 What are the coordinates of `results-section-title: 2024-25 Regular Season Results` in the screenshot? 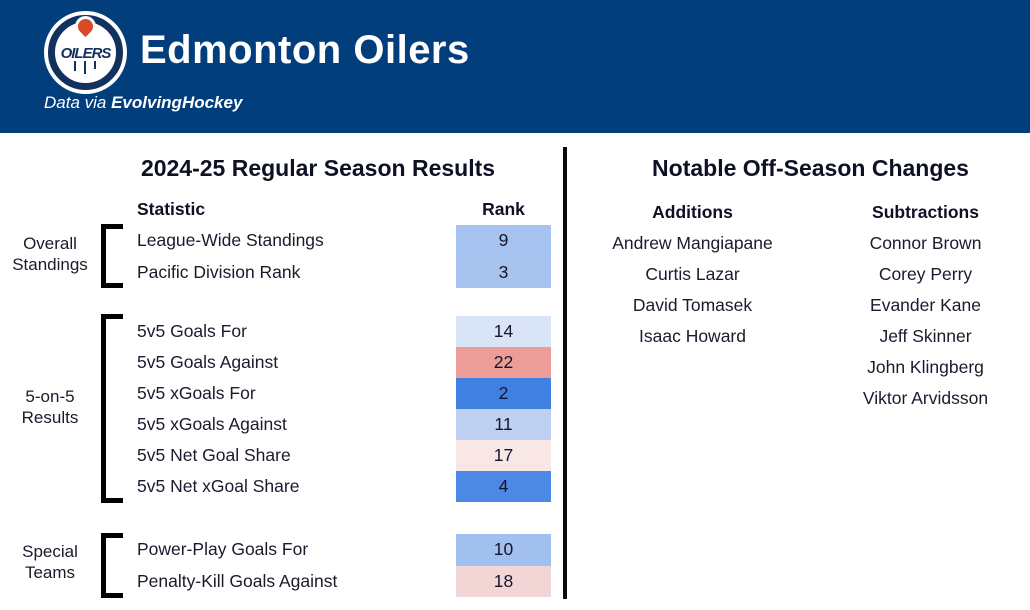 It's located at (318, 168).